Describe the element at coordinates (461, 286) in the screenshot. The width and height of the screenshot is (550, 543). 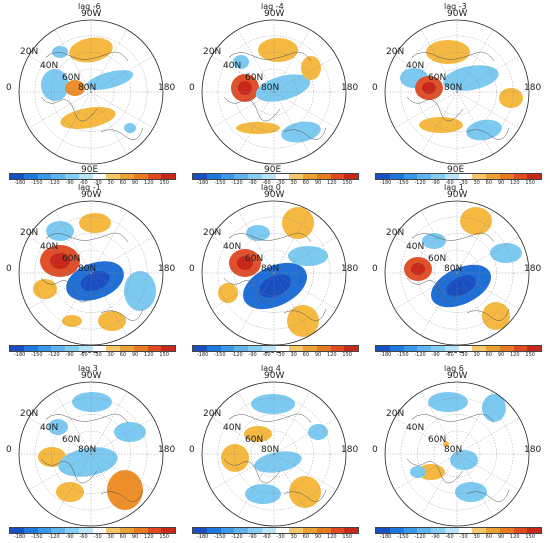
I see `anomaly-core` at that location.